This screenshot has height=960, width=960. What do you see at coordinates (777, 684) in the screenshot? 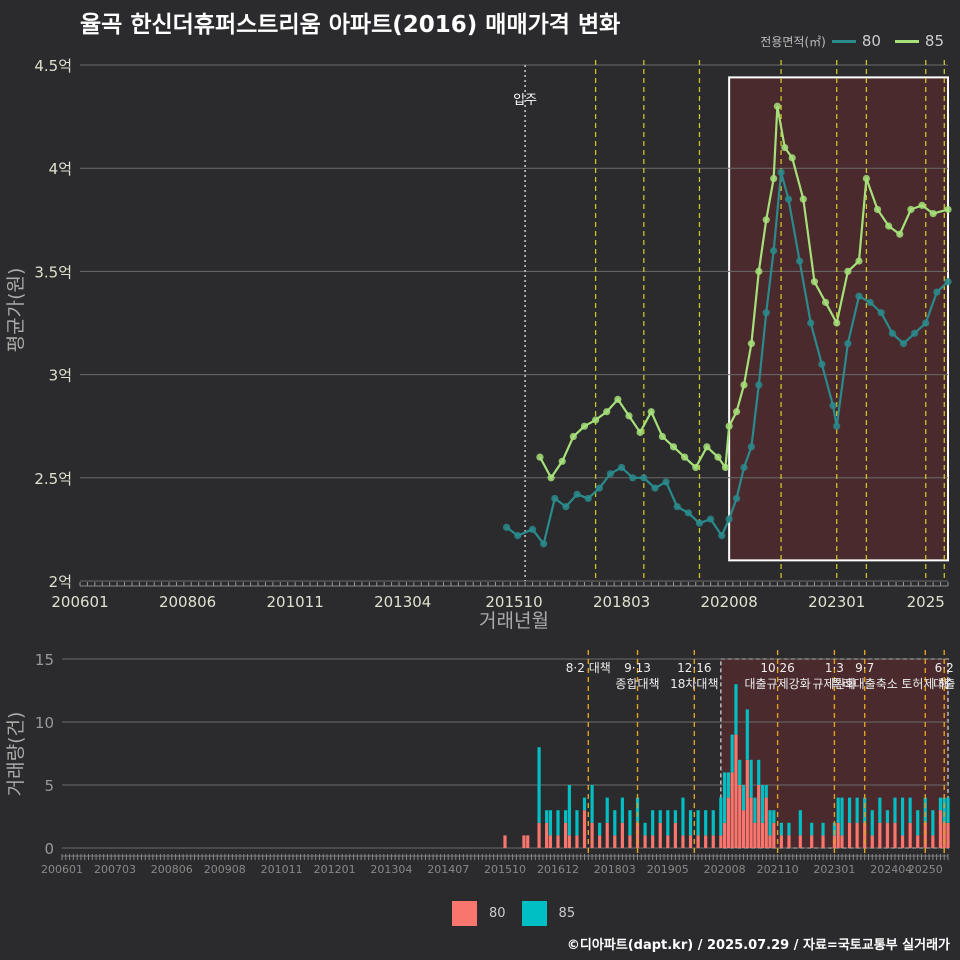
I see `policy-label: 대출규제강화` at bounding box center [777, 684].